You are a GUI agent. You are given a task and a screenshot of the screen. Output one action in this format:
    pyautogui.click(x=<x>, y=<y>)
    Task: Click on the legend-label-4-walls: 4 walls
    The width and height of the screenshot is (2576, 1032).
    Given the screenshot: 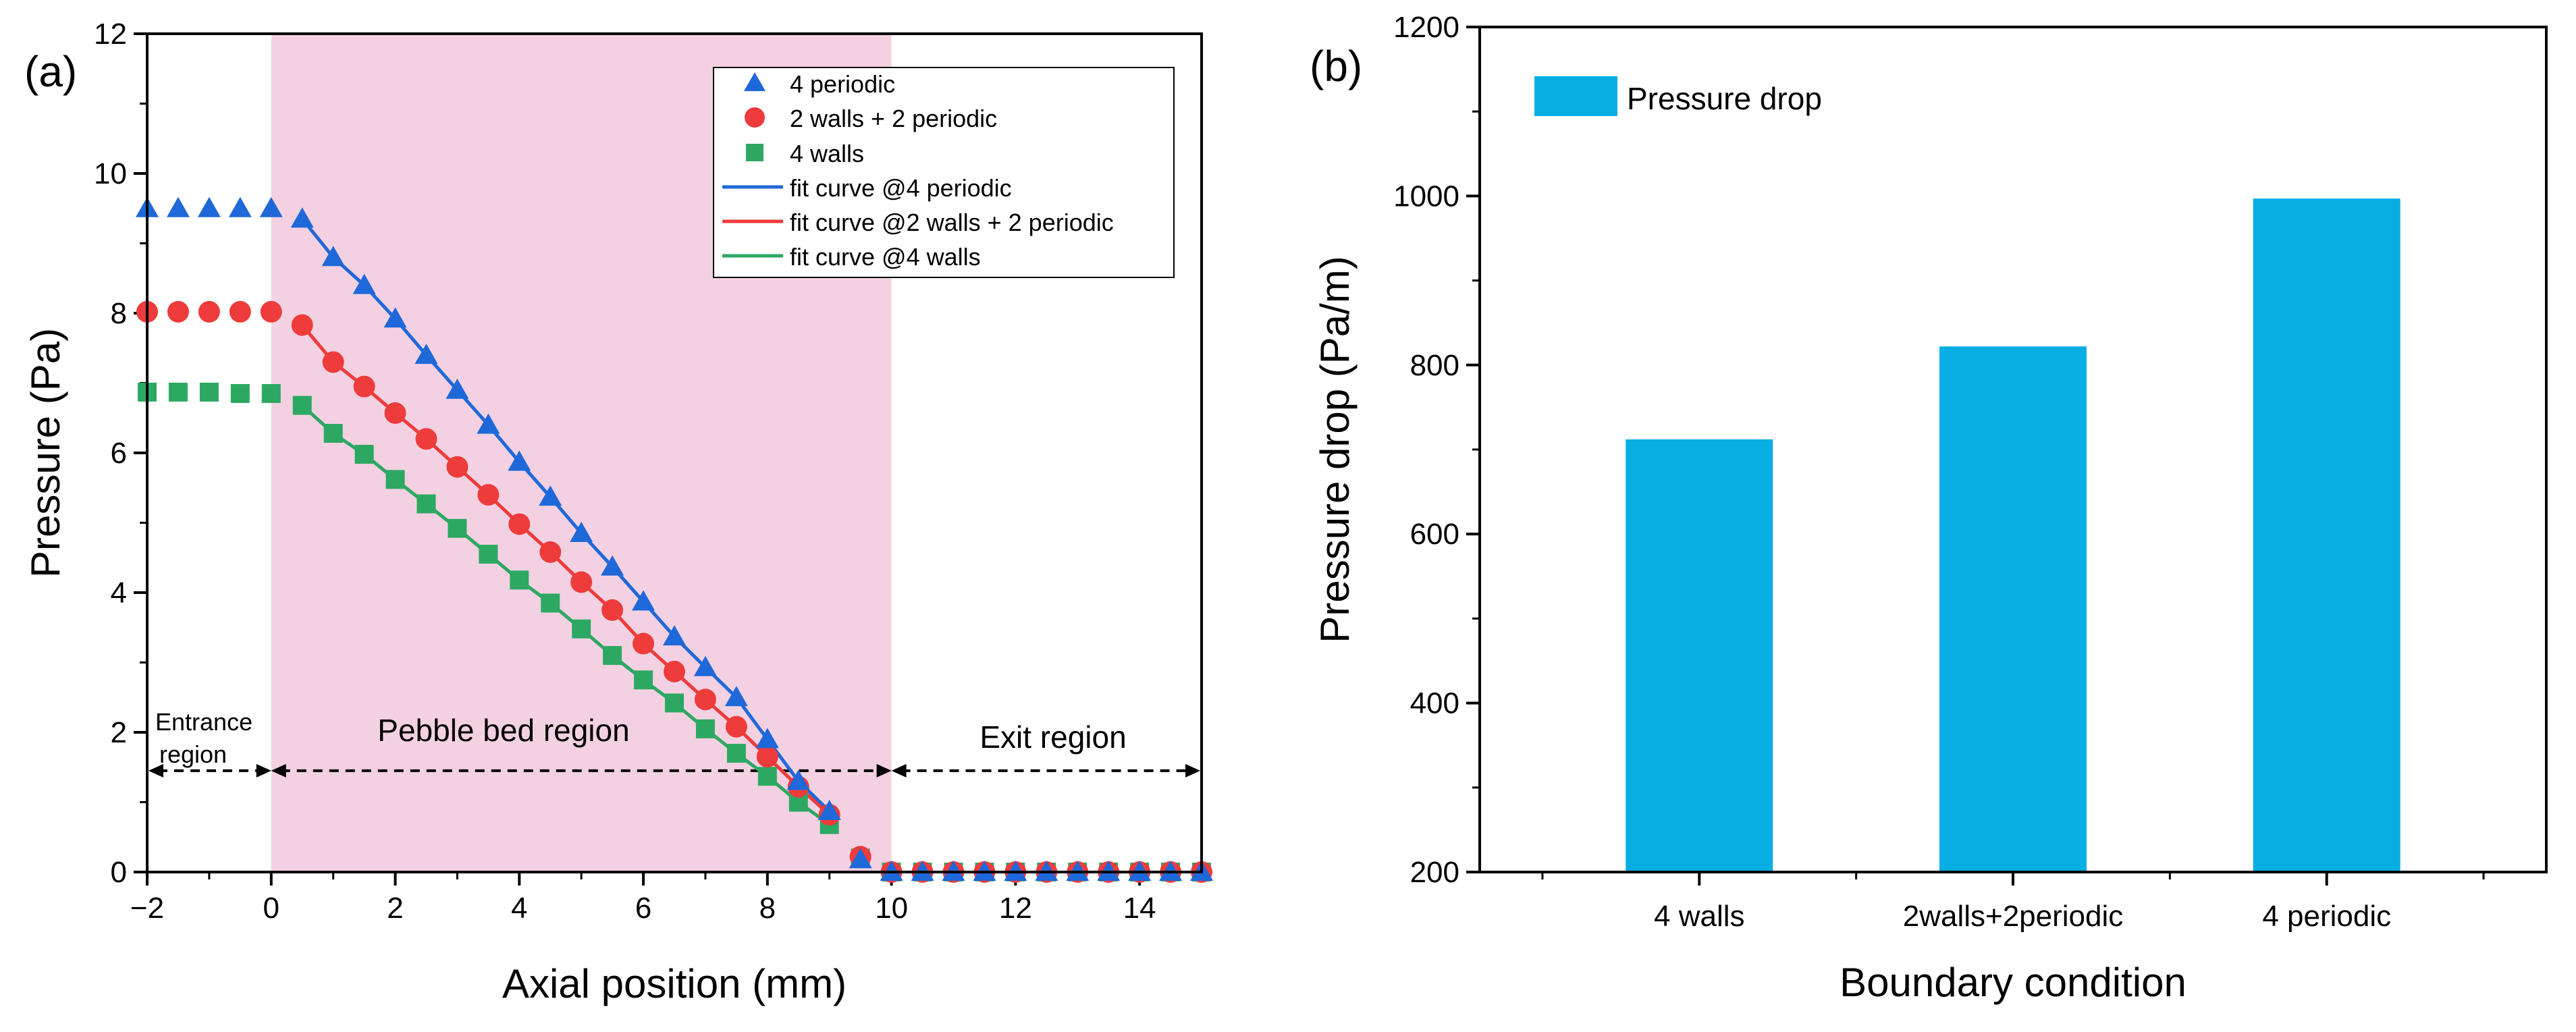 What is the action you would take?
    pyautogui.click(x=827, y=153)
    